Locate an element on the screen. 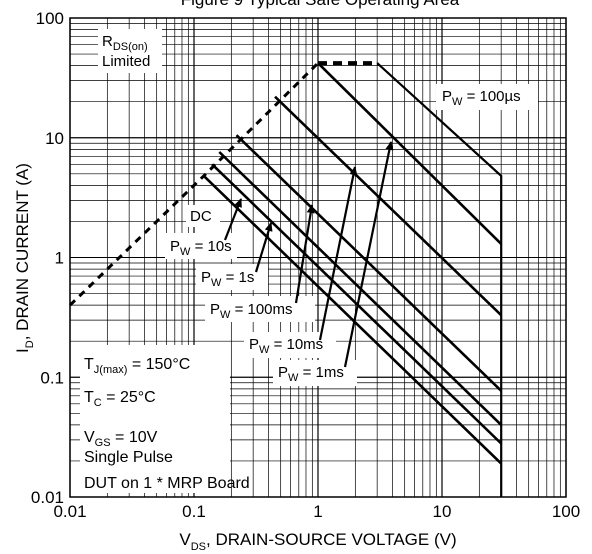 This screenshot has width=592, height=554. y-tick-label: 10 is located at coordinates (54, 138).